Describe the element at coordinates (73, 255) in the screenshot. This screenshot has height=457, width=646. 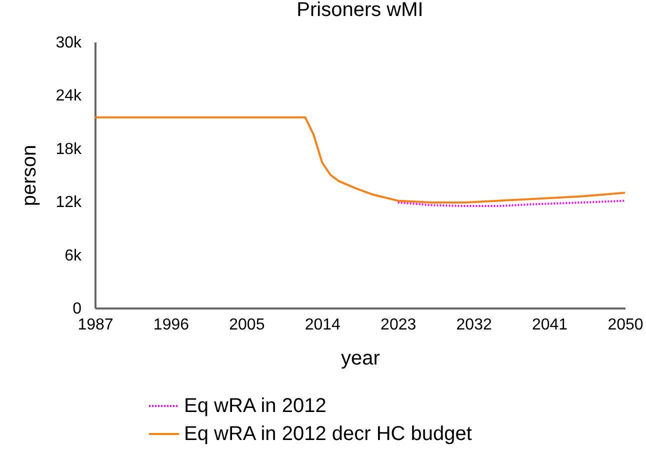
I see `y-tick-label: 6k` at that location.